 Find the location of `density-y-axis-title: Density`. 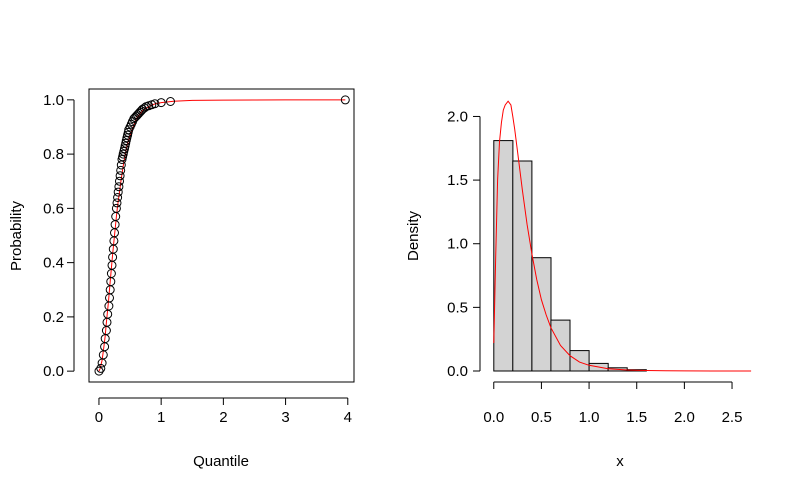

density-y-axis-title: Density is located at coordinates (413, 235).